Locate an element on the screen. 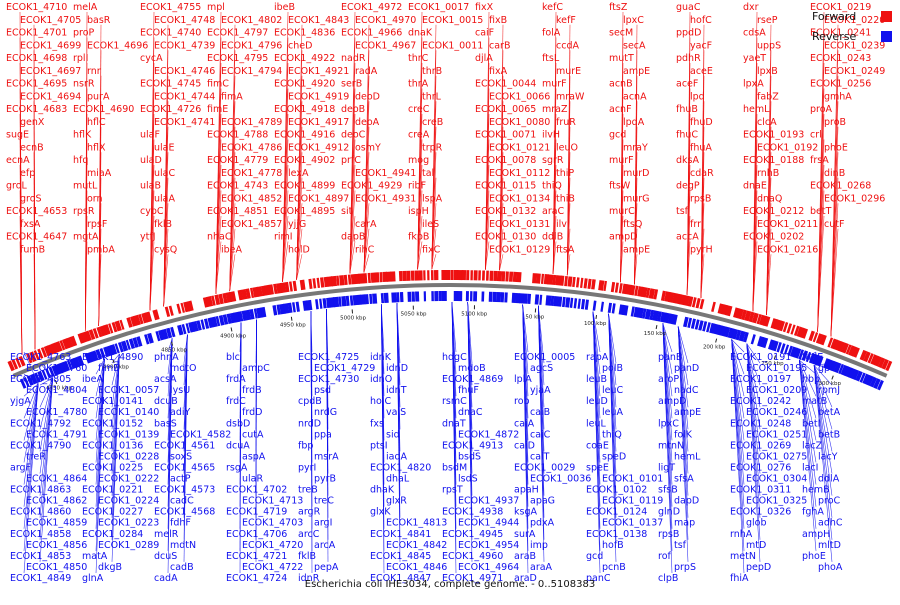 Image resolution: width=900 pixels, height=605 pixels. reverse-gene-label: ampE is located at coordinates (687, 412).